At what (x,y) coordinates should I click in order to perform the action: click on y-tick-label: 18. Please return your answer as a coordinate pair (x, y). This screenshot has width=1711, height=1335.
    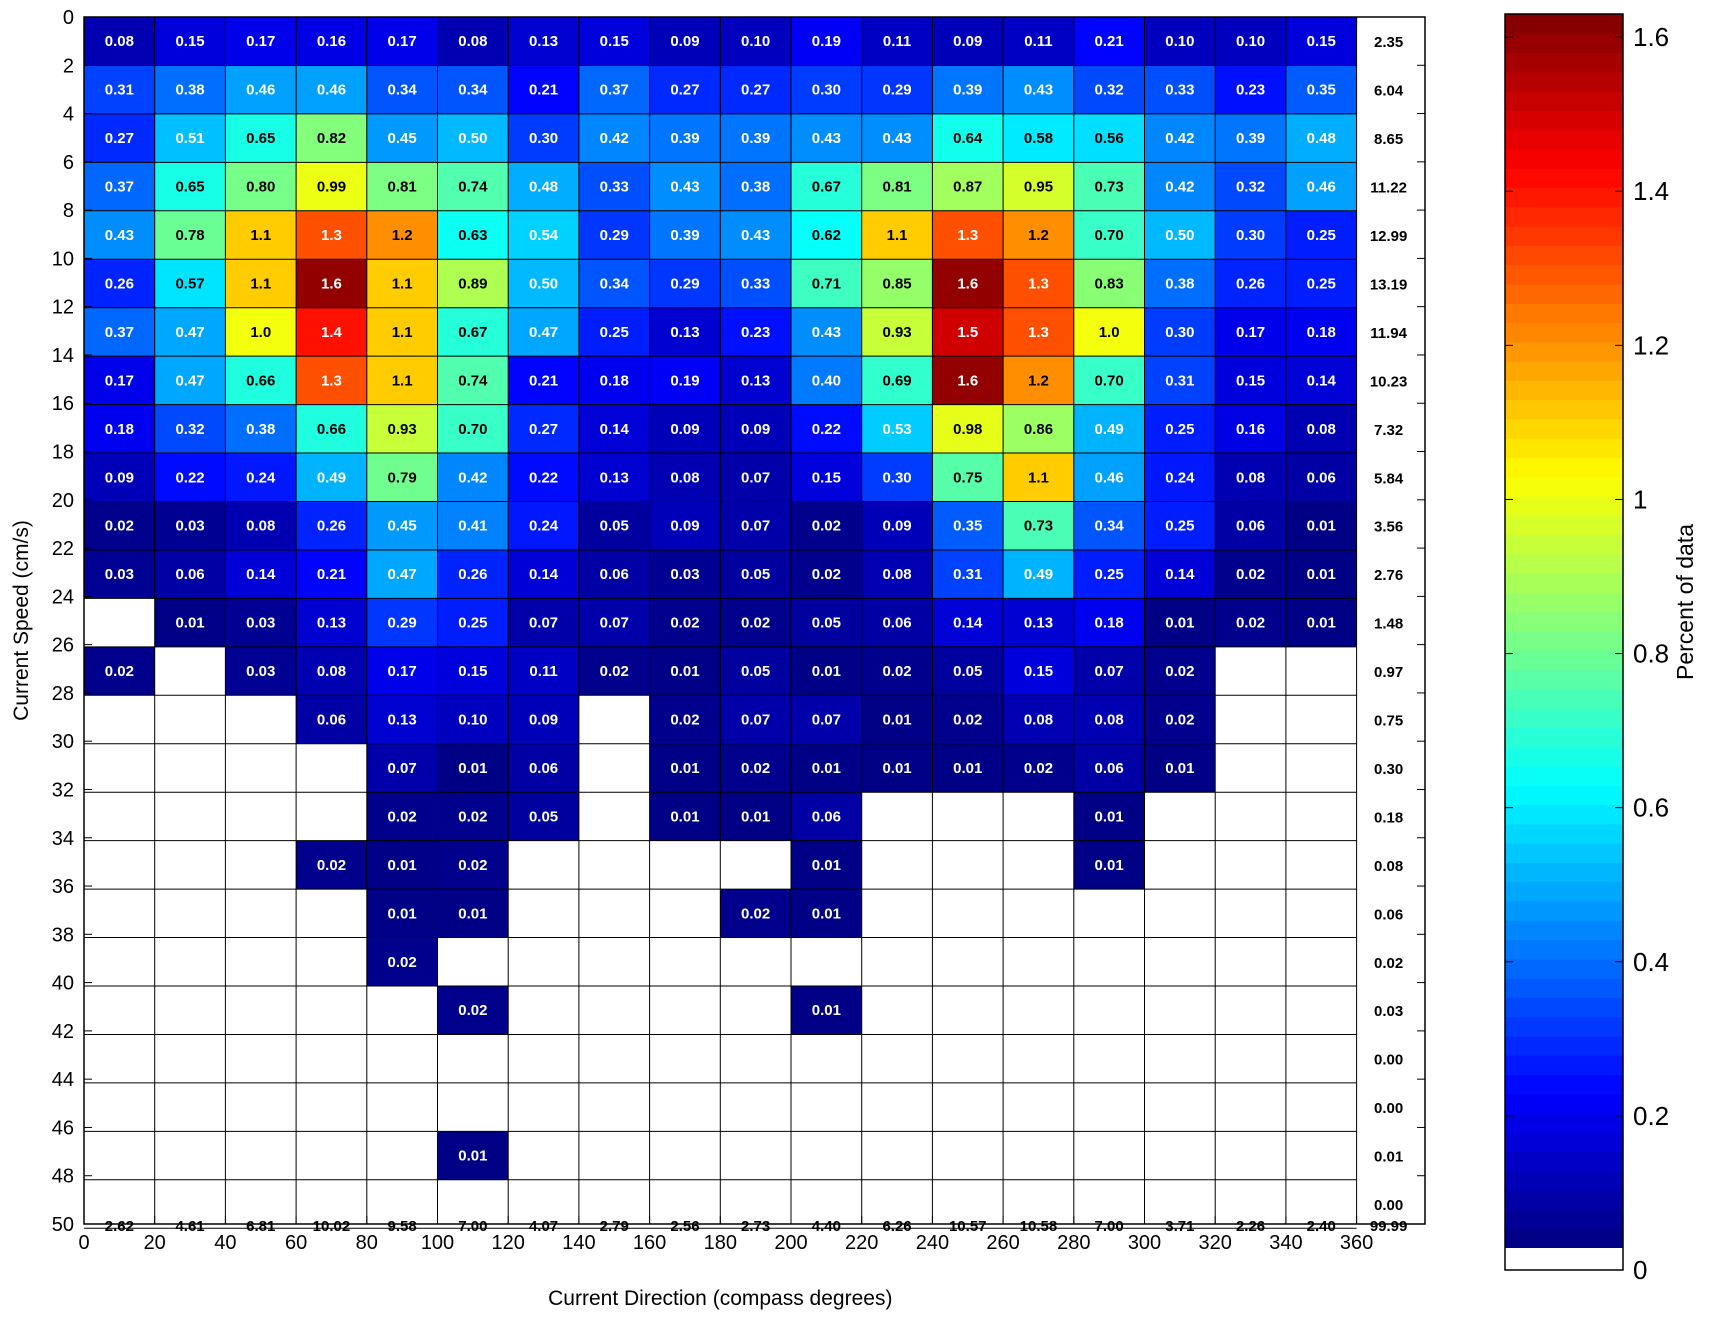
    Looking at the image, I should click on (63, 453).